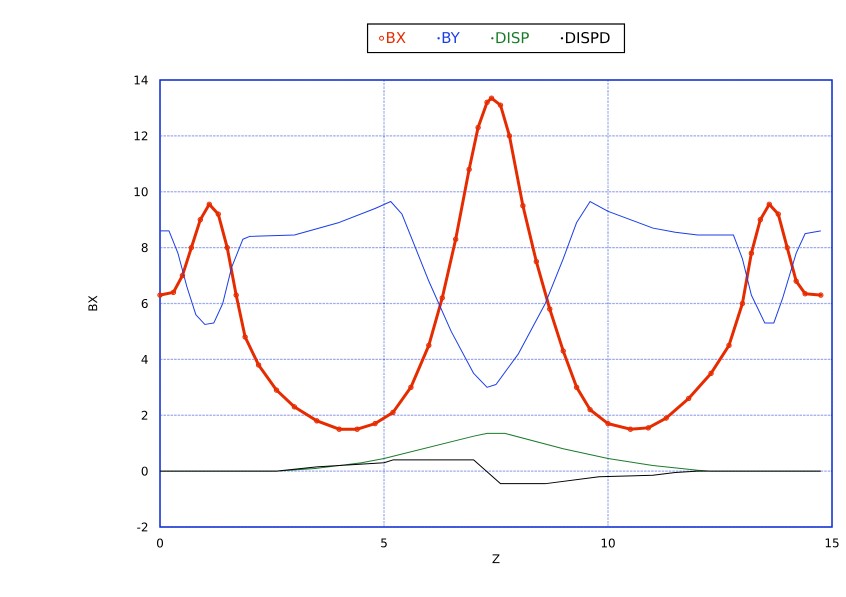  I want to click on legend-label: BY, so click(451, 37).